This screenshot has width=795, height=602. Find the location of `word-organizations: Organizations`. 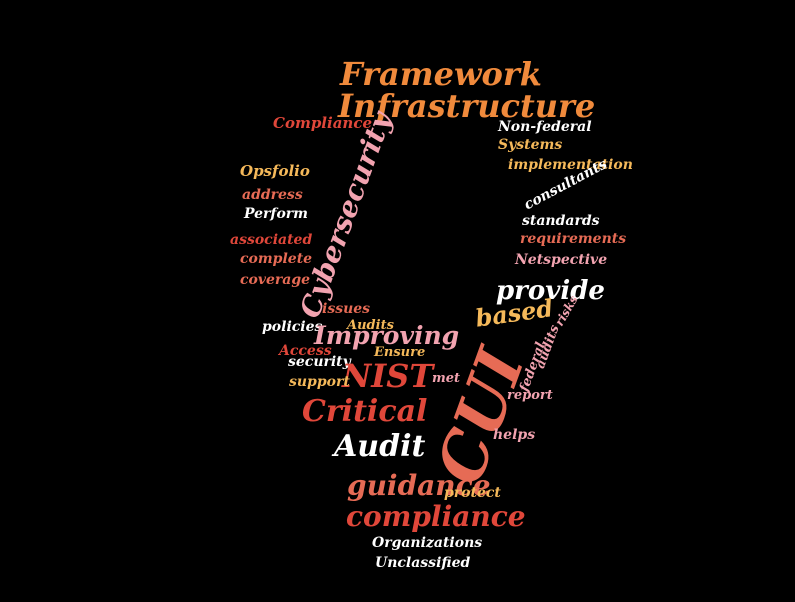

word-organizations: Organizations is located at coordinates (427, 543).